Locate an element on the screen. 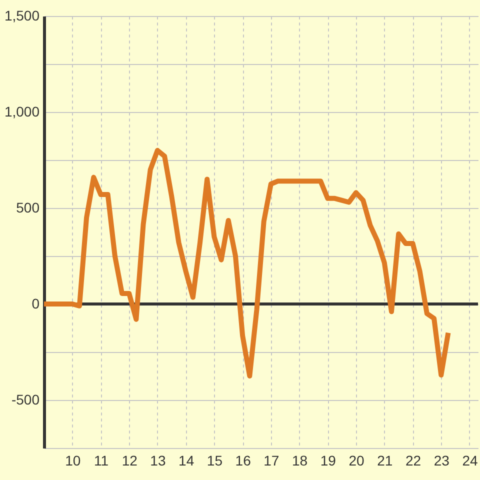 This screenshot has height=480, width=480. y-tick-label: -500 is located at coordinates (25, 400).